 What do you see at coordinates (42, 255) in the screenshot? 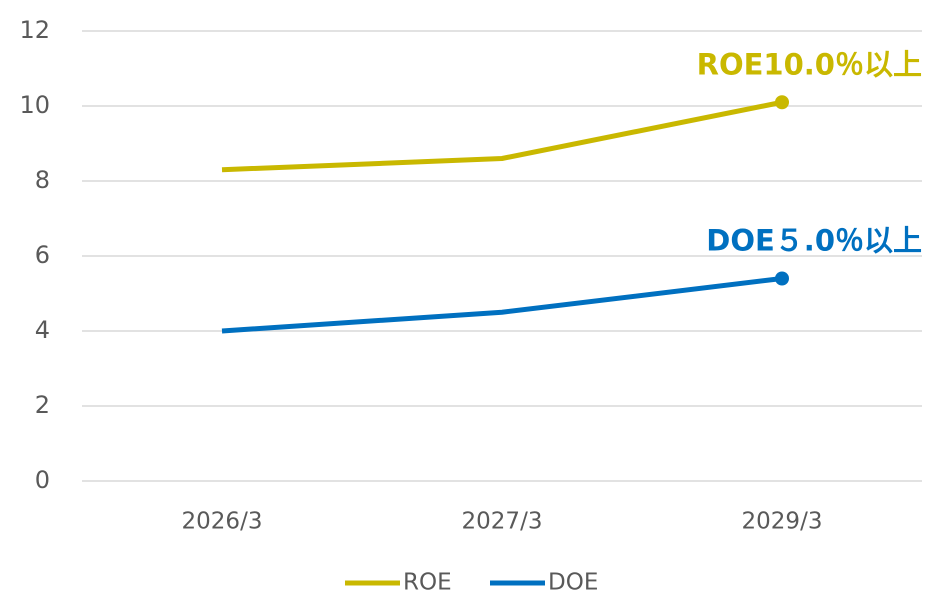
I see `y-tick-label: 6` at bounding box center [42, 255].